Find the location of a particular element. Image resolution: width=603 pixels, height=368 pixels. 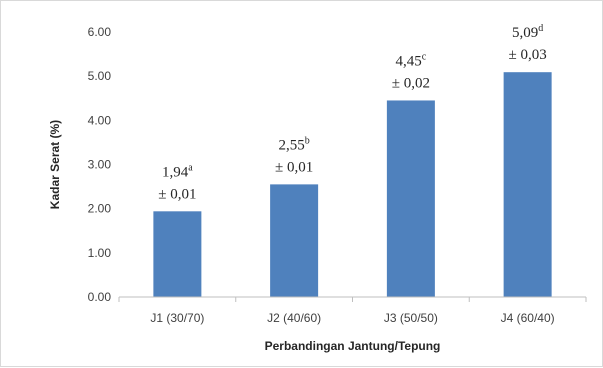

value-label: 5,09d is located at coordinates (527, 32).